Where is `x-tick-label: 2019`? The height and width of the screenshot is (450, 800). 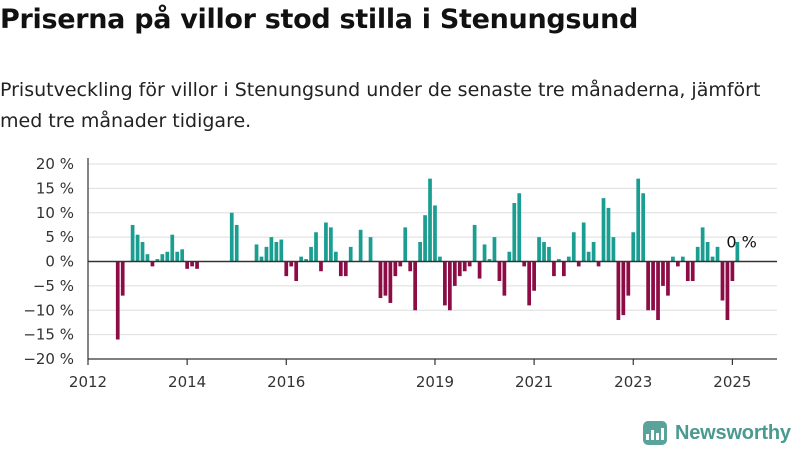 x-tick-label: 2019 is located at coordinates (435, 382).